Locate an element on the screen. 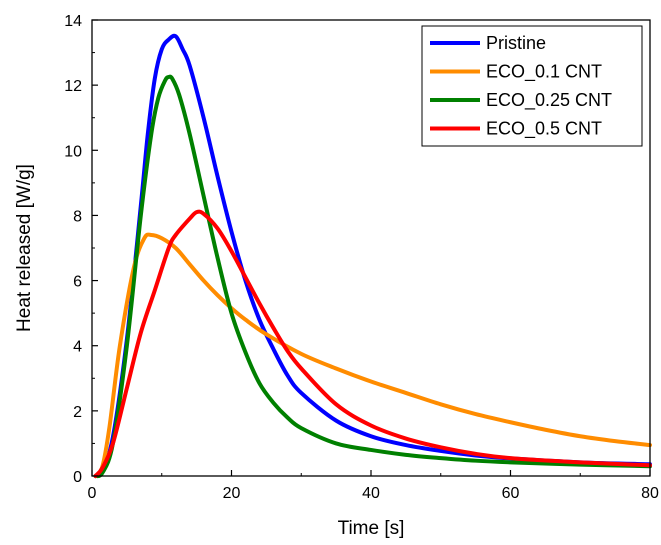 This screenshot has width=661, height=545. y-tick-label: 8 is located at coordinates (77, 216).